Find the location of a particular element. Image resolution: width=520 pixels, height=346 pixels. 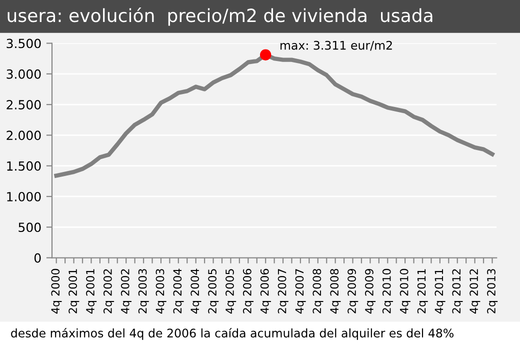

y-tick-label: 2.500 is located at coordinates (23, 105).